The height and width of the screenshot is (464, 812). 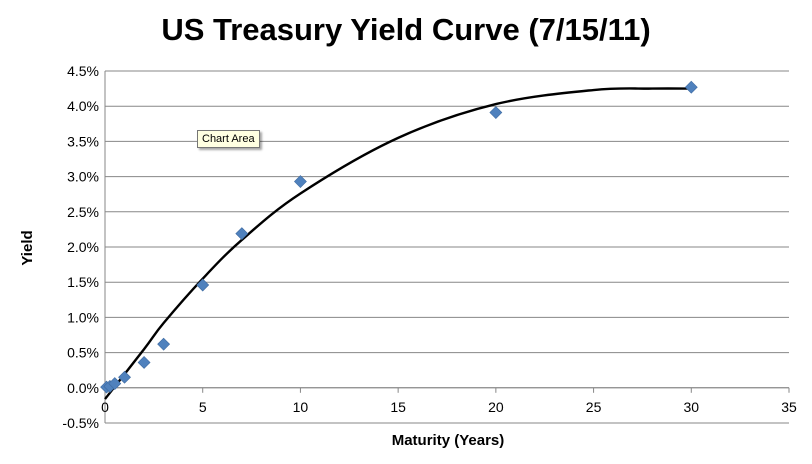 I want to click on x-tick-label: 35, so click(x=789, y=407).